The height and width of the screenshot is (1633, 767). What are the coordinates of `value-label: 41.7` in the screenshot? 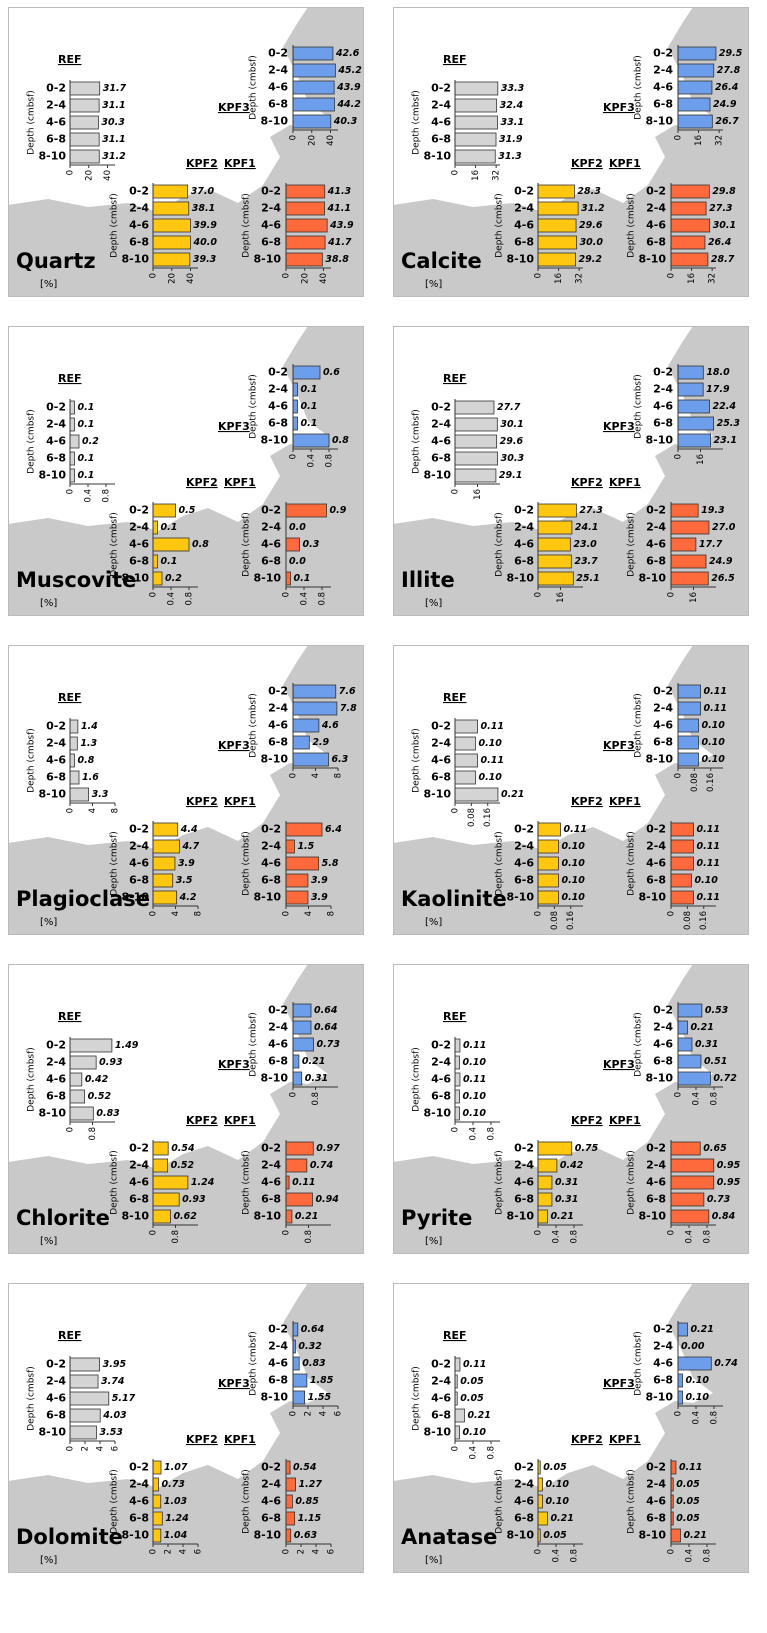 It's located at (339, 242).